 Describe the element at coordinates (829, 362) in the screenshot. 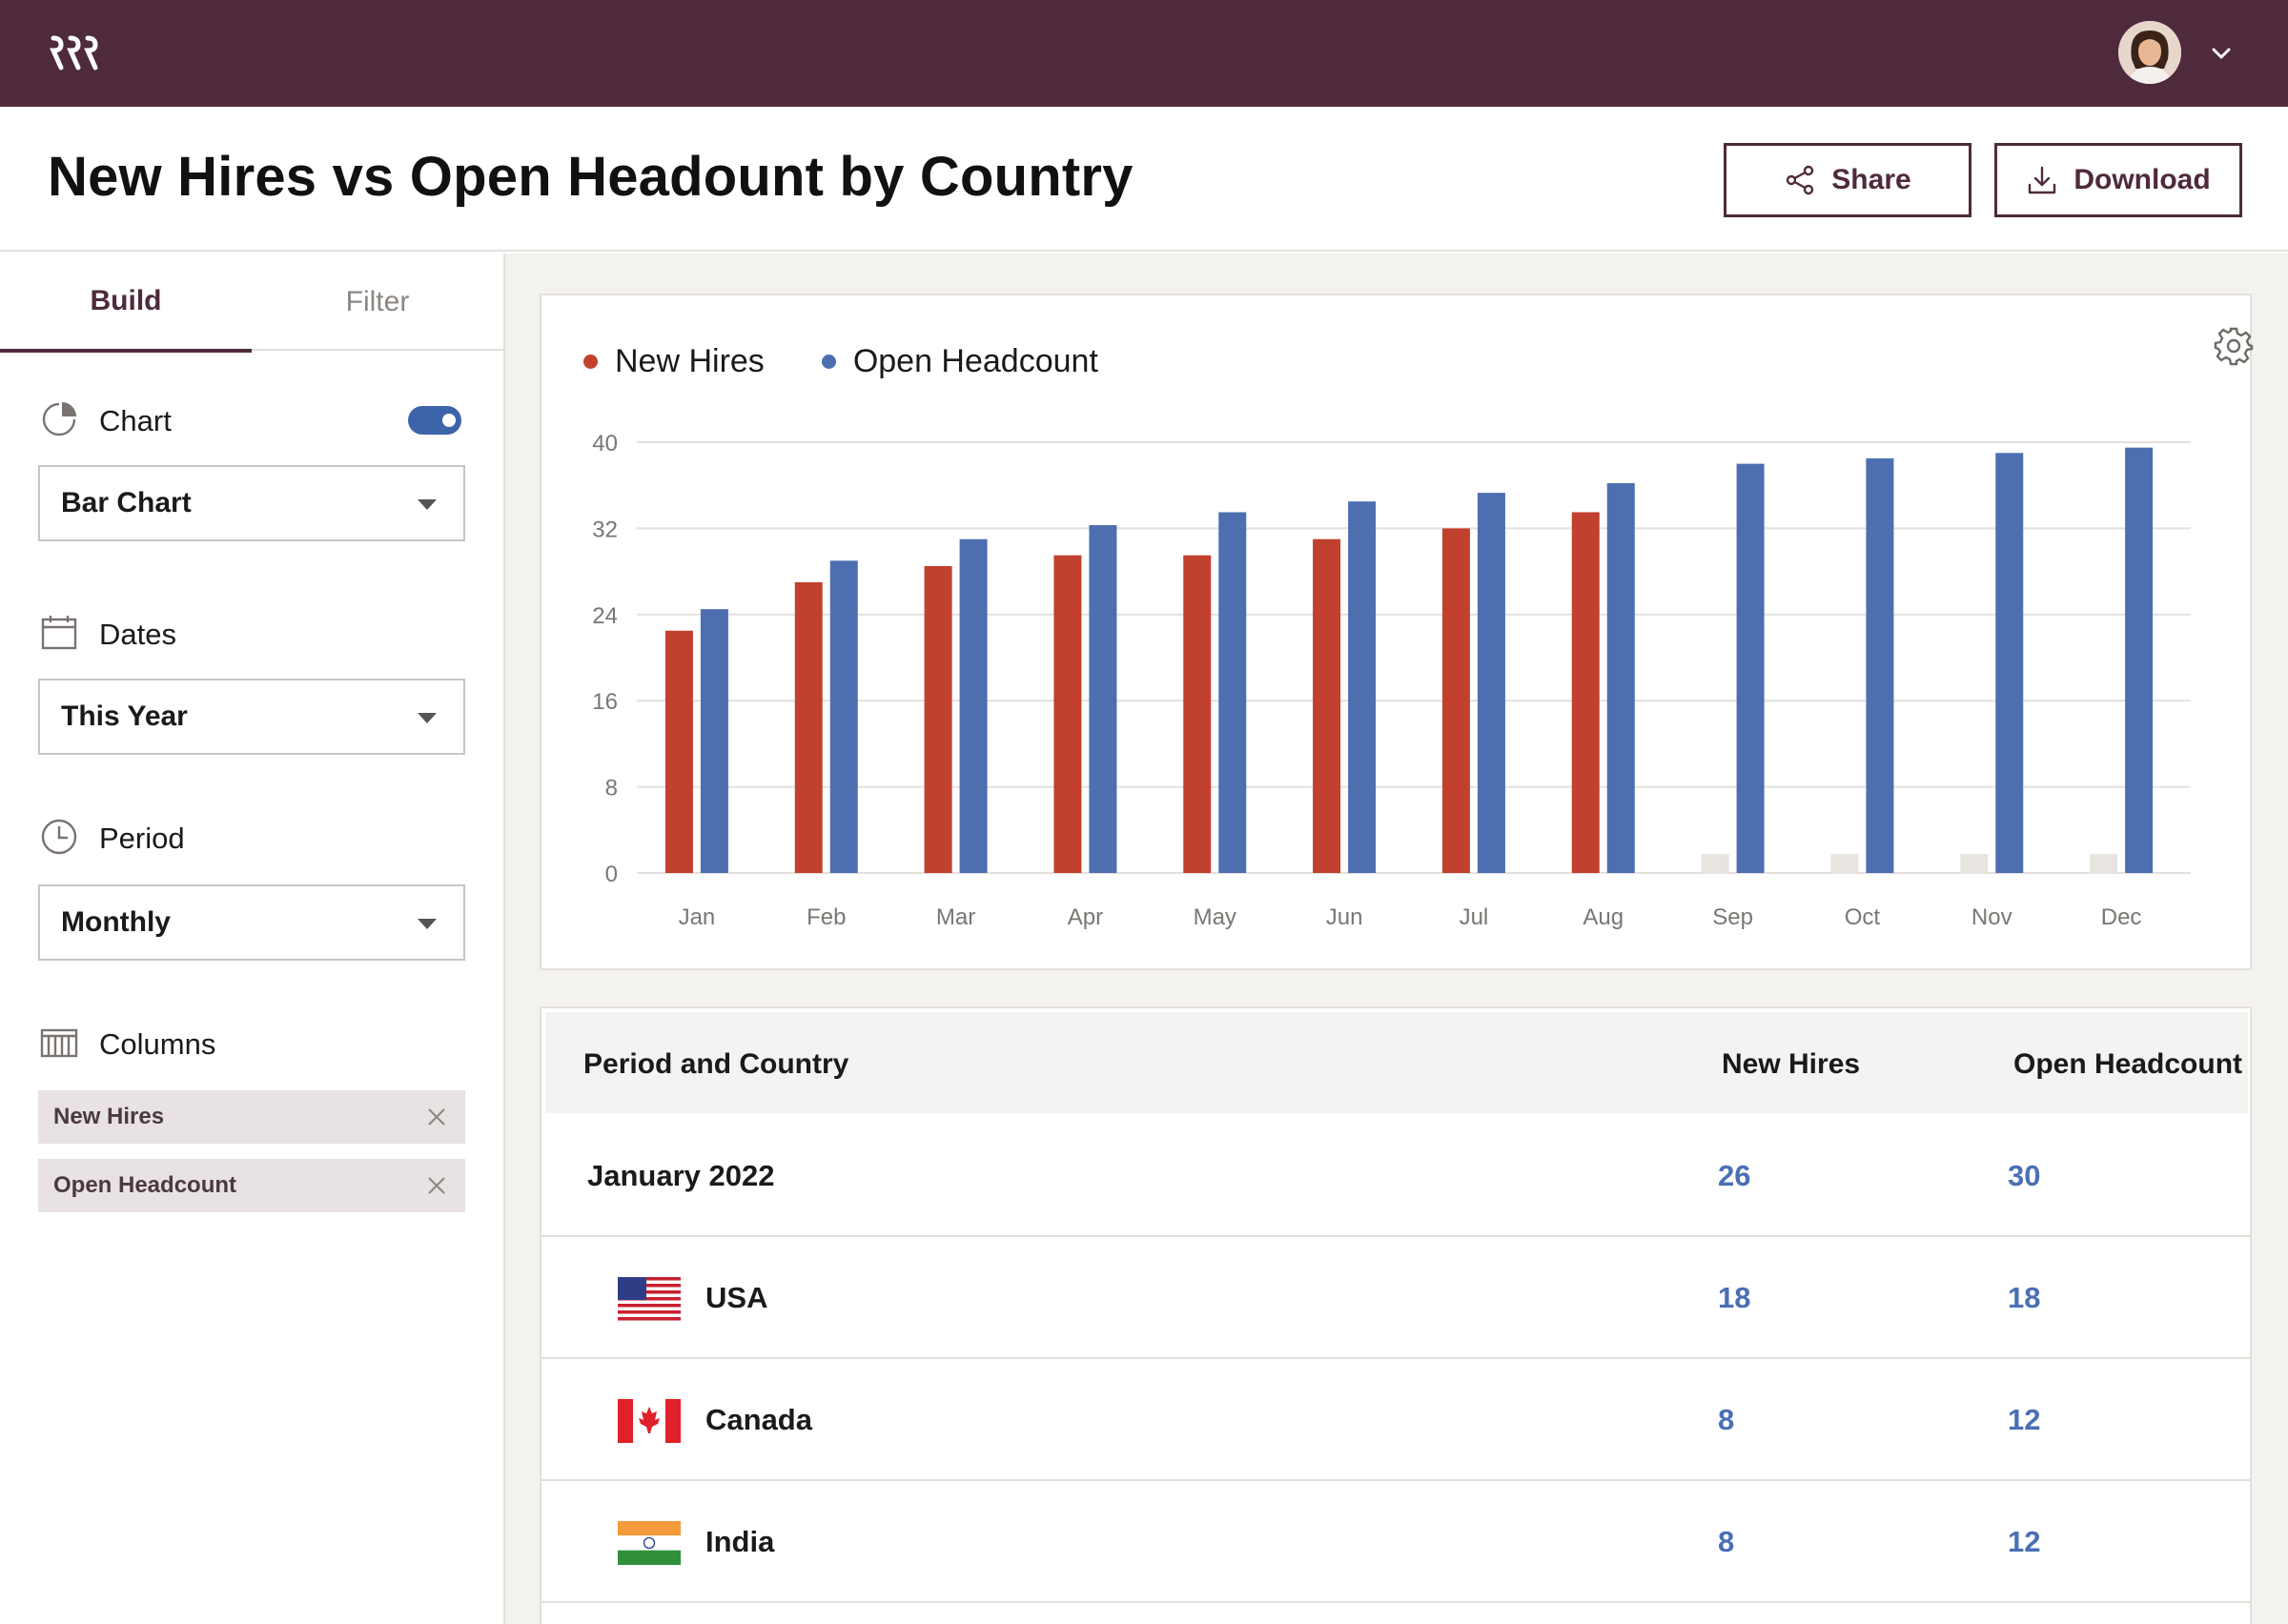

I see `legend-dot-open-headcount` at that location.